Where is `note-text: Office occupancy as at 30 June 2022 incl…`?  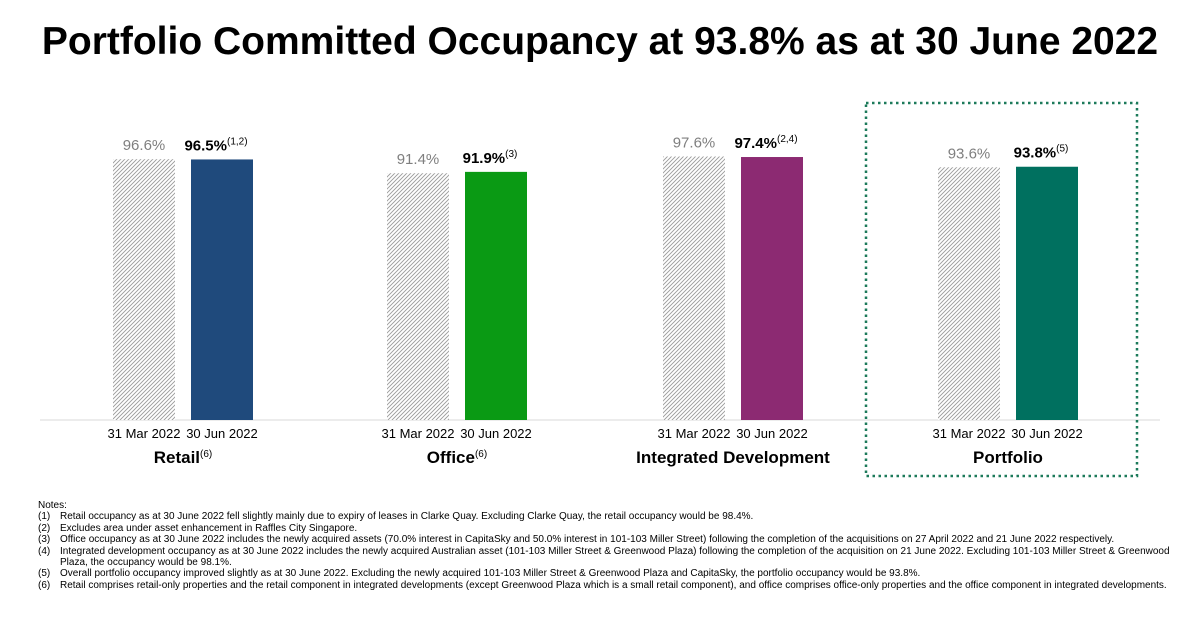
note-text: Office occupancy as at 30 June 2022 incl… is located at coordinates (587, 540).